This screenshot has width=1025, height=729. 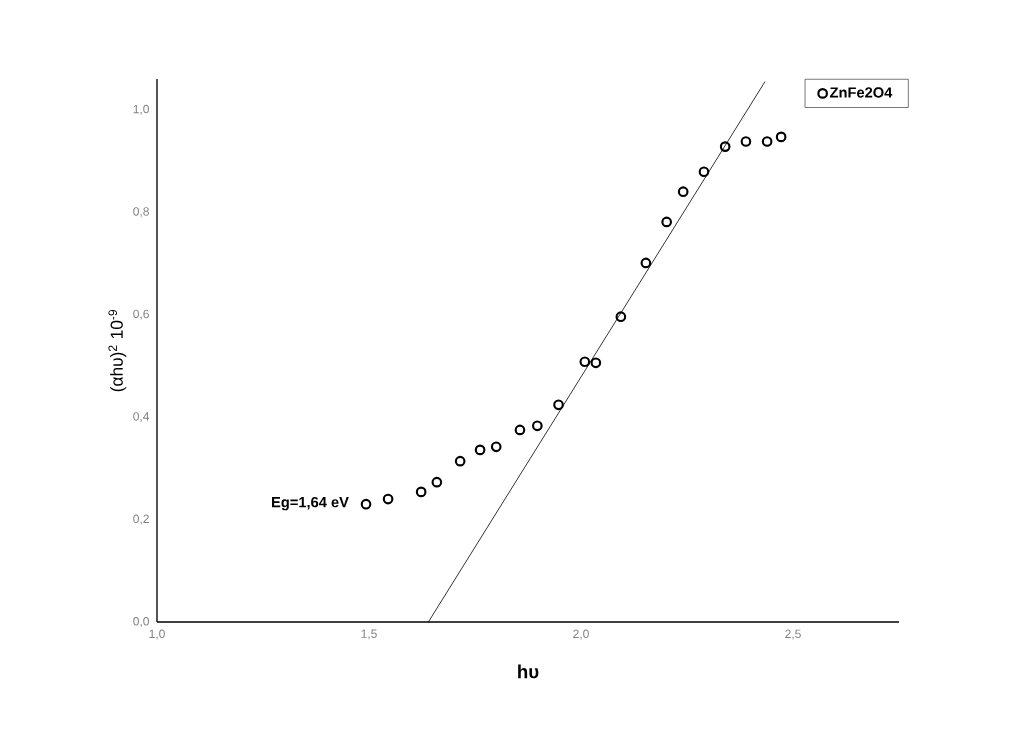 What do you see at coordinates (141, 622) in the screenshot?
I see `y-tick-label: 0,0` at bounding box center [141, 622].